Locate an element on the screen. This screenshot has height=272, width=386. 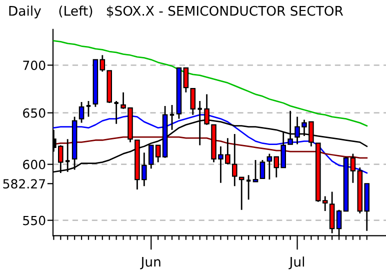
y-tick-label: 600 is located at coordinates (34, 165).